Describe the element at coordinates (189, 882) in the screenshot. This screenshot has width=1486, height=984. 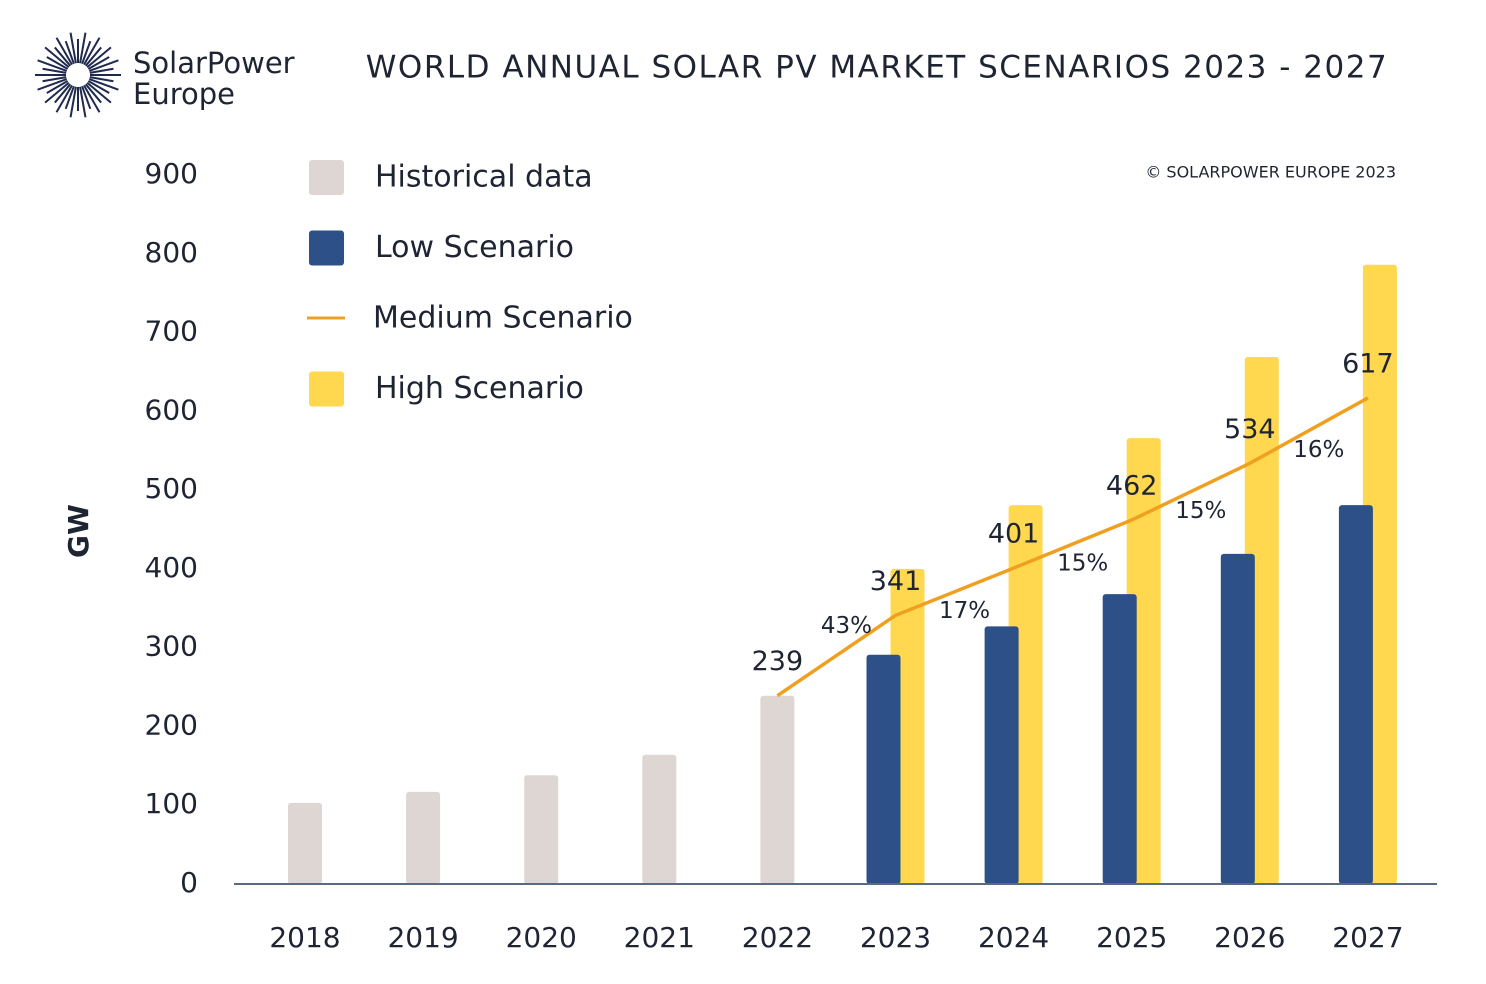
I see `y-tick-label: 0` at that location.